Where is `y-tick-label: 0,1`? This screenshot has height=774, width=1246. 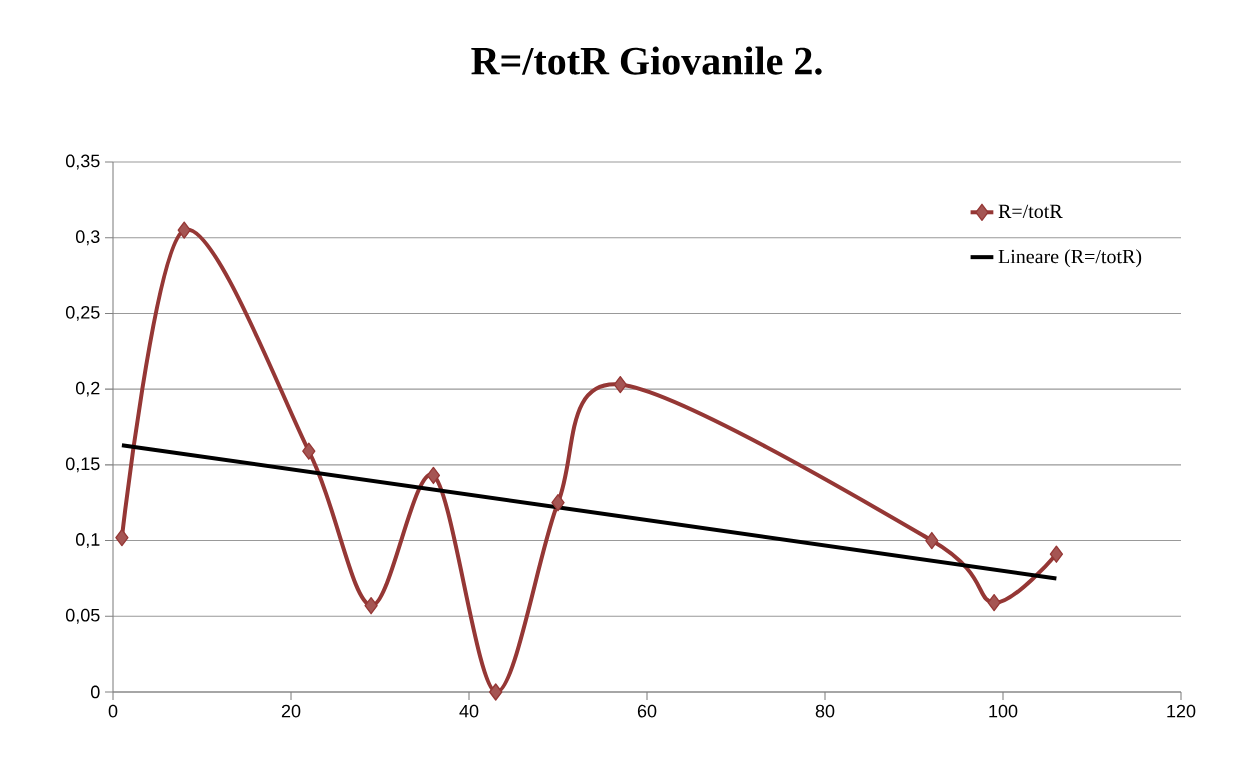
y-tick-label: 0,1 is located at coordinates (87, 540).